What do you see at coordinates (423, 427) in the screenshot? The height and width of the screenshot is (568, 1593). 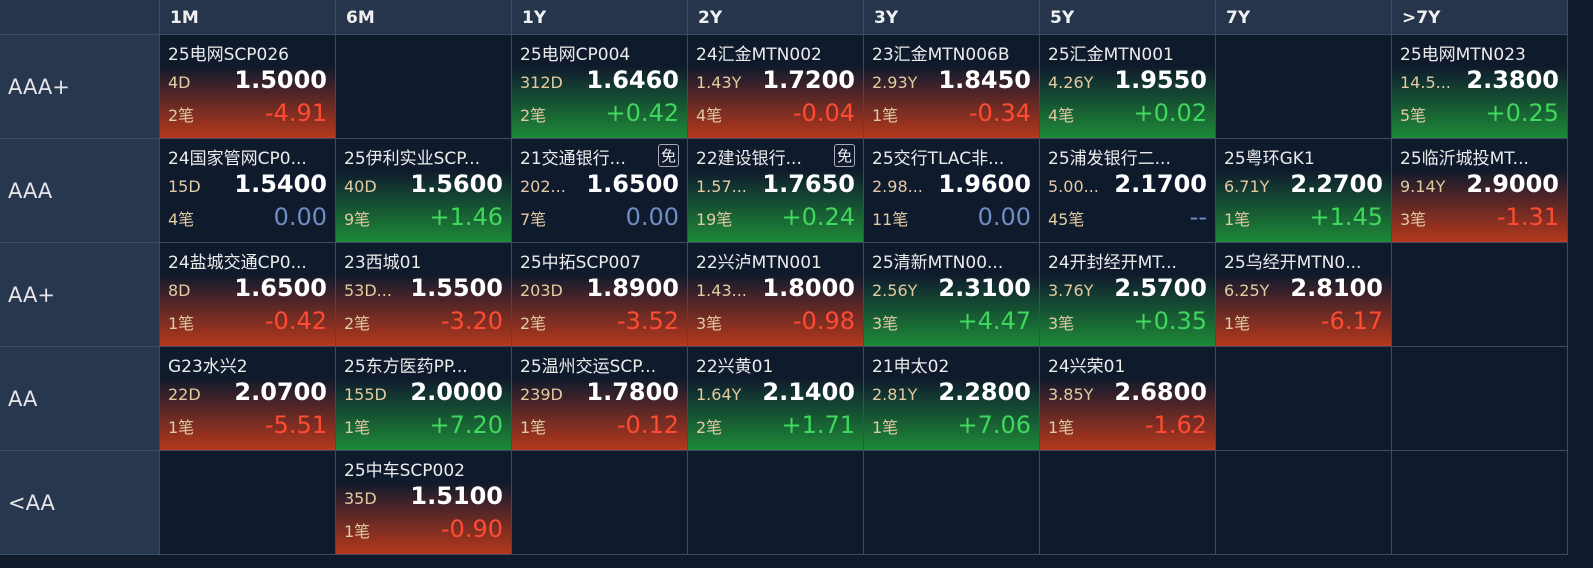 I see `change-line: 1笔 +7.20` at bounding box center [423, 427].